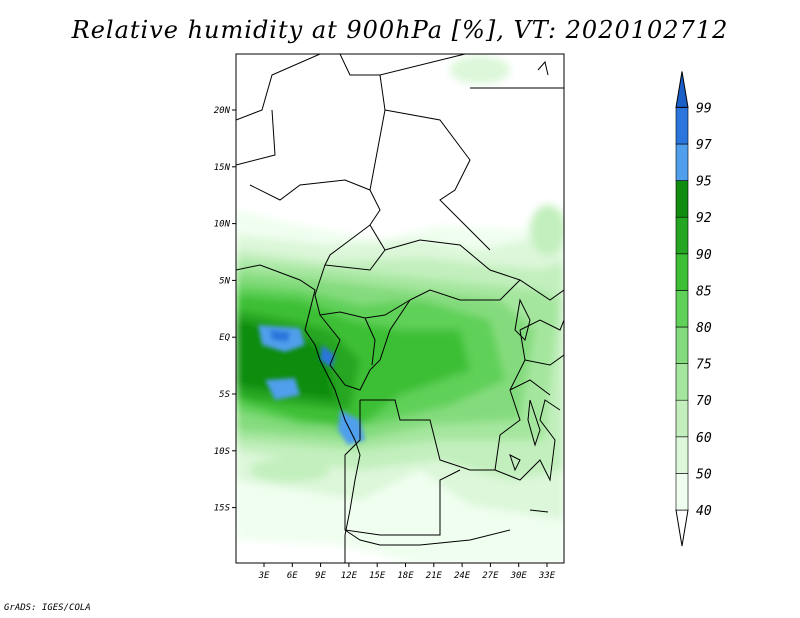 Image resolution: width=800 pixels, height=618 pixels. What do you see at coordinates (47, 608) in the screenshot?
I see `credit-label: GrADS: IGES/COLA` at bounding box center [47, 608].